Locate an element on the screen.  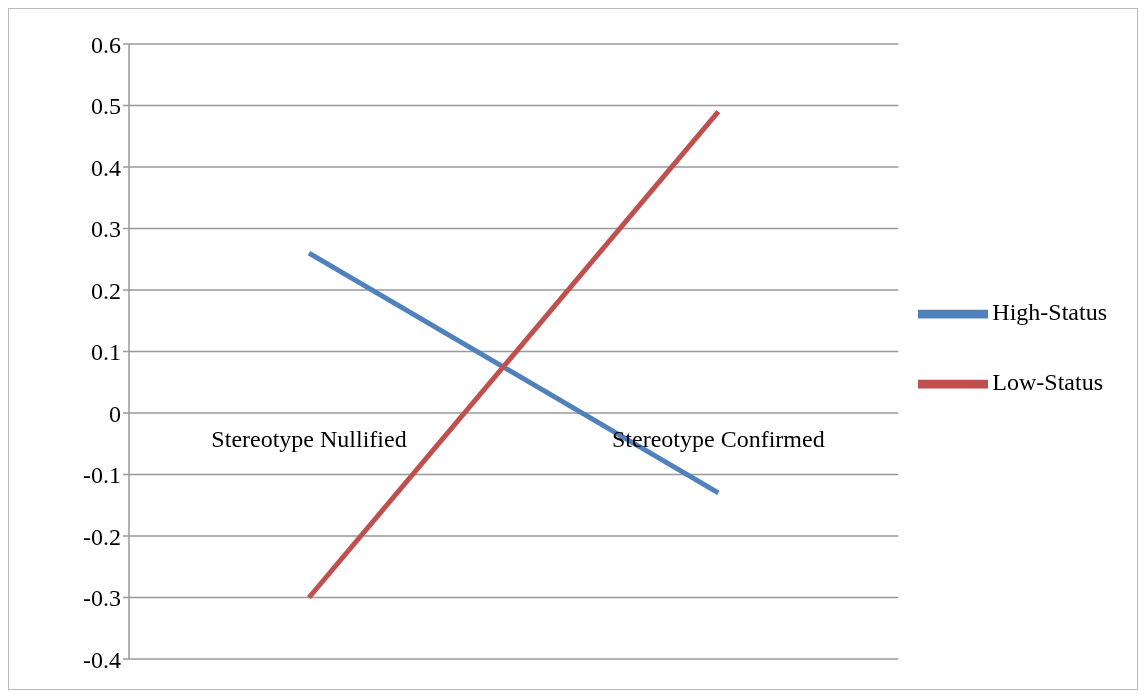
y-tick-label: -0.3 is located at coordinates (102, 598).